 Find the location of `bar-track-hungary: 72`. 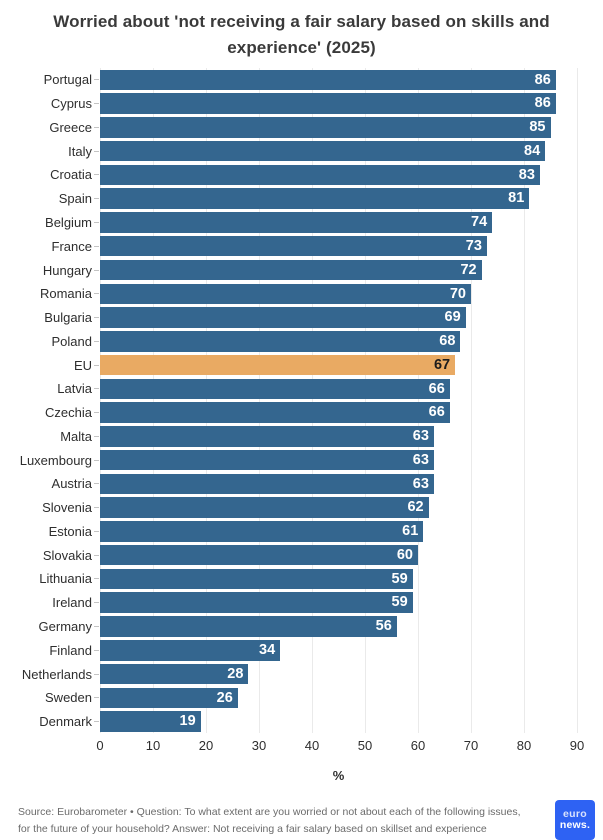

bar-track-hungary: 72 is located at coordinates (338, 270).